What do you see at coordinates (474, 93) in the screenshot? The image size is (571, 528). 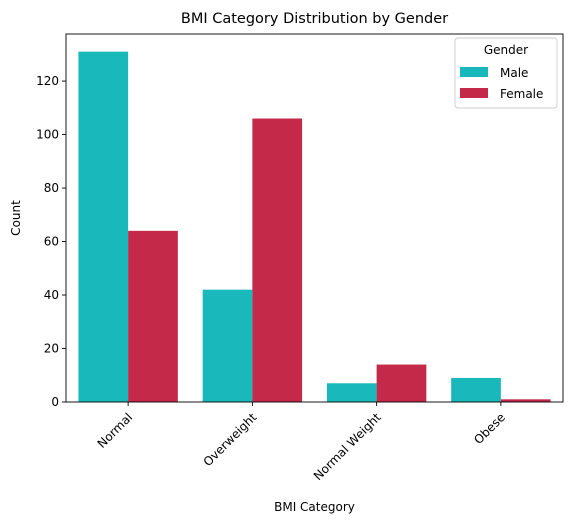 I see `legend-swatch-female` at bounding box center [474, 93].